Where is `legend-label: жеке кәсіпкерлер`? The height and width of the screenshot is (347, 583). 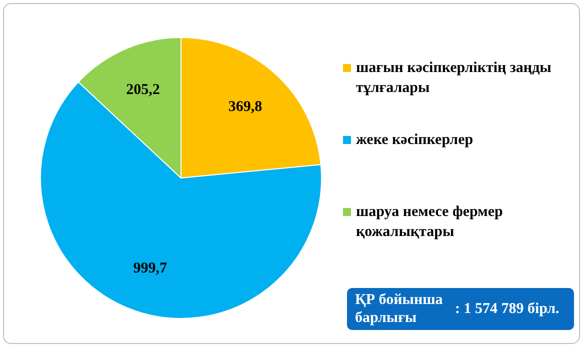 legend-label: жеке кәсіпкерлер is located at coordinates (415, 140).